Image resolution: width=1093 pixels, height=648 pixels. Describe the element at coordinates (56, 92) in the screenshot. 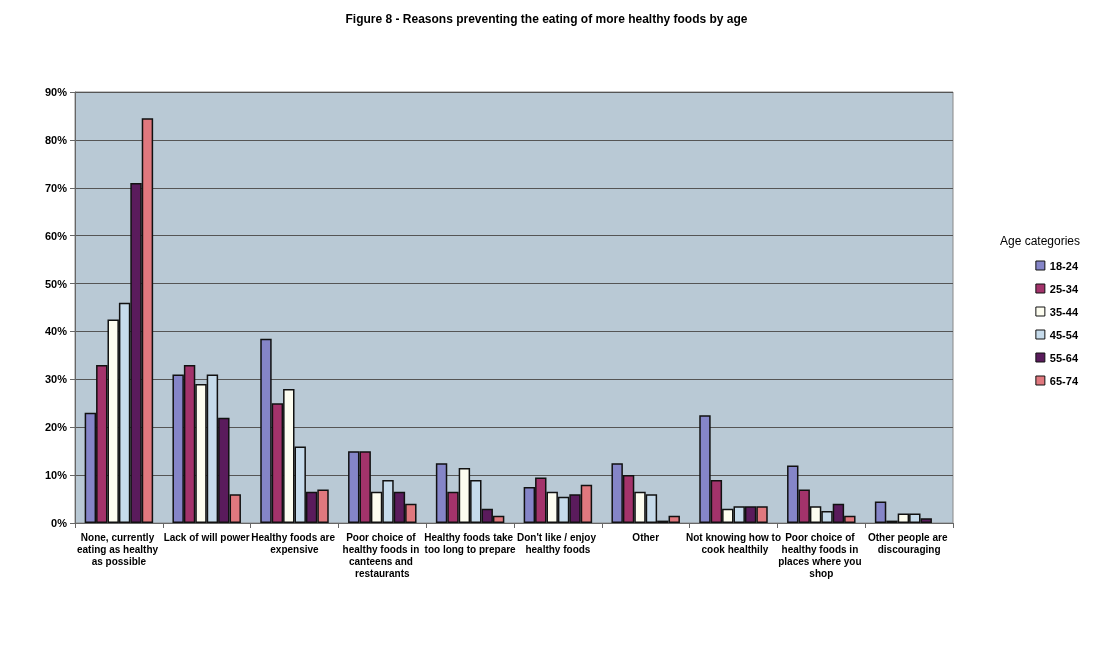

I see `y-tick-label: 90%` at that location.